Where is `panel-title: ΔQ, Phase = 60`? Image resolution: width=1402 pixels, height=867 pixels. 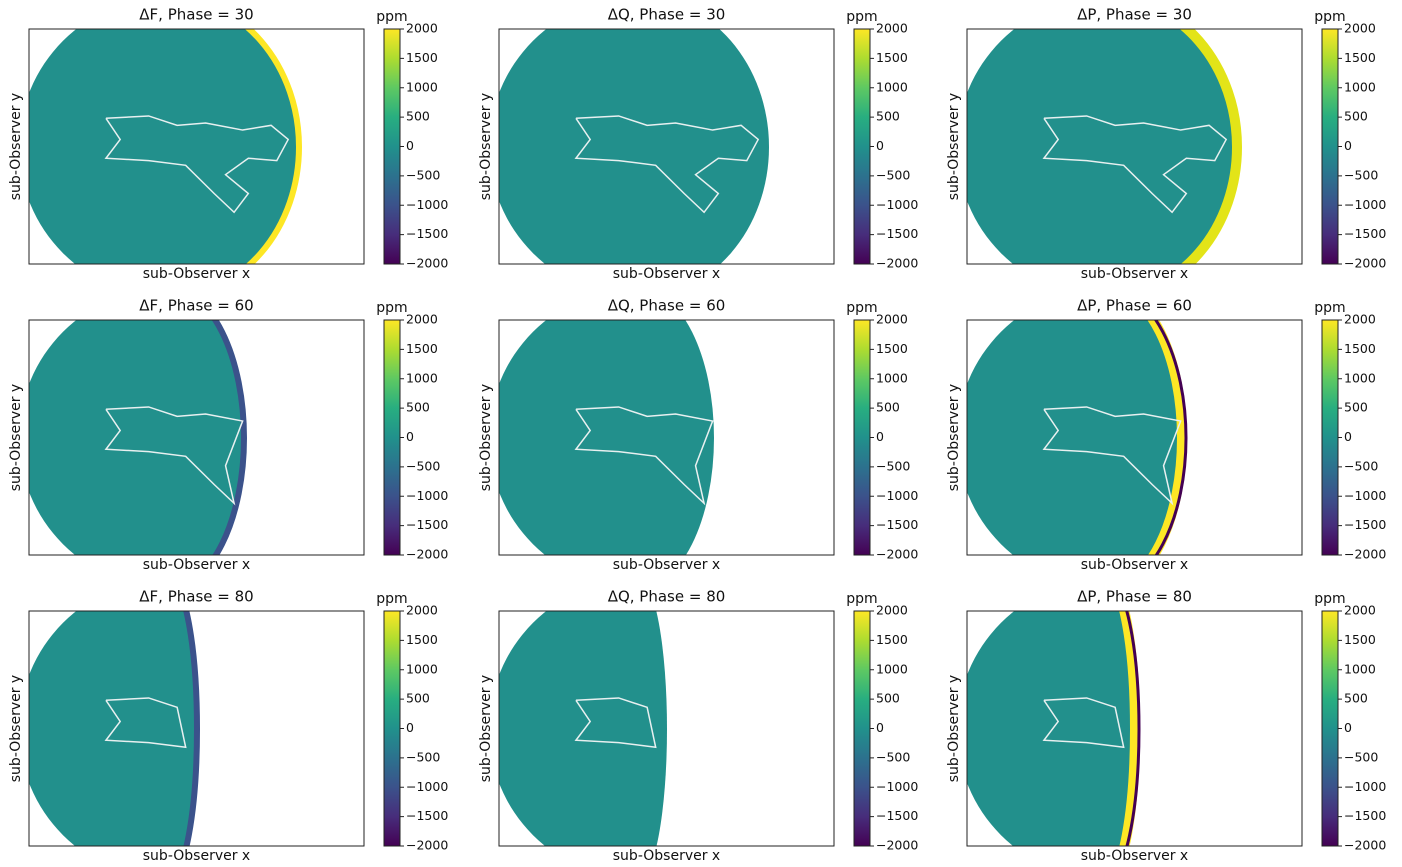
panel-title: ΔQ, Phase = 60 is located at coordinates (667, 306).